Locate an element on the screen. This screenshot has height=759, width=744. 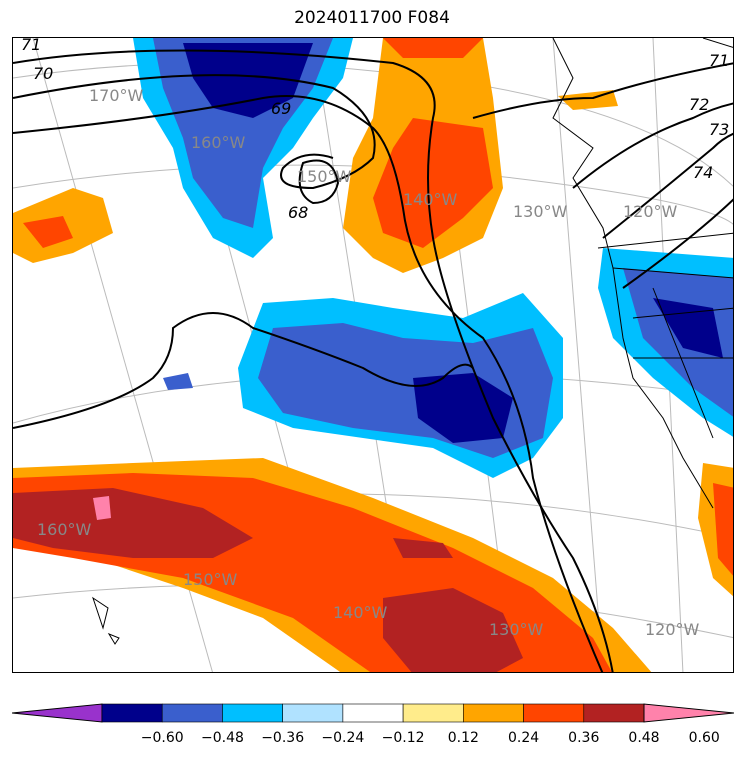
contour-label: 68 is located at coordinates (298, 212).